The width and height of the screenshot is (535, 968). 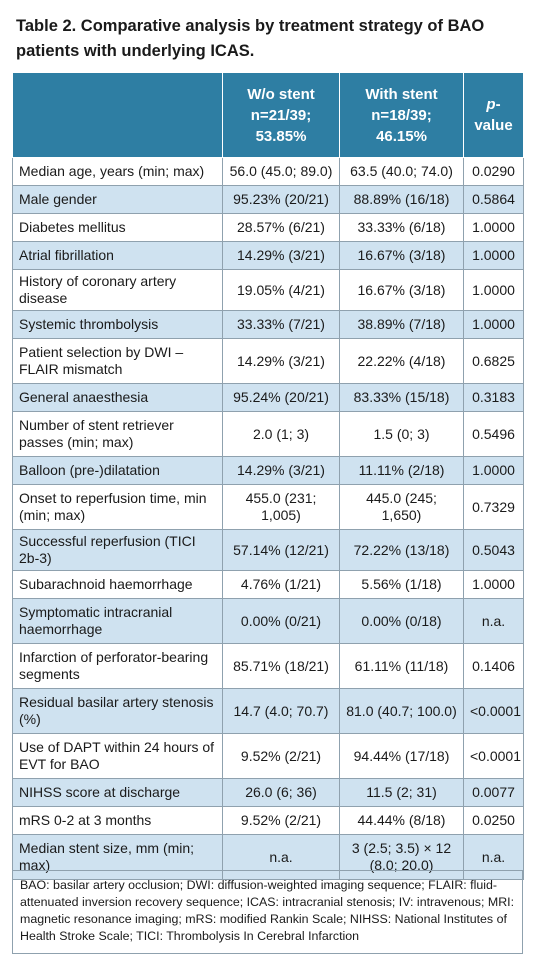 What do you see at coordinates (281, 94) in the screenshot?
I see `header-without-stent-line1: W/o stent` at bounding box center [281, 94].